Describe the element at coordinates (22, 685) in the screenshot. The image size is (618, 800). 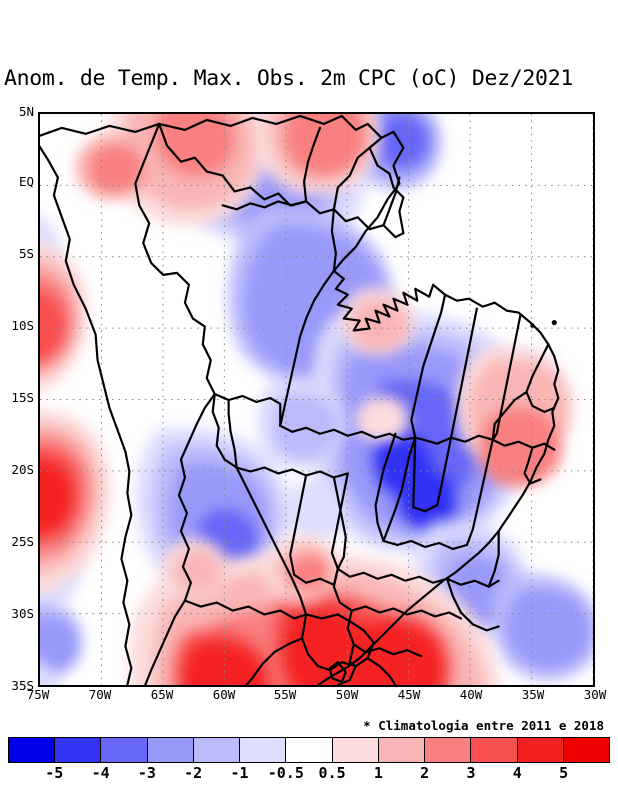
I see `y-tick-35S: 35S` at that location.